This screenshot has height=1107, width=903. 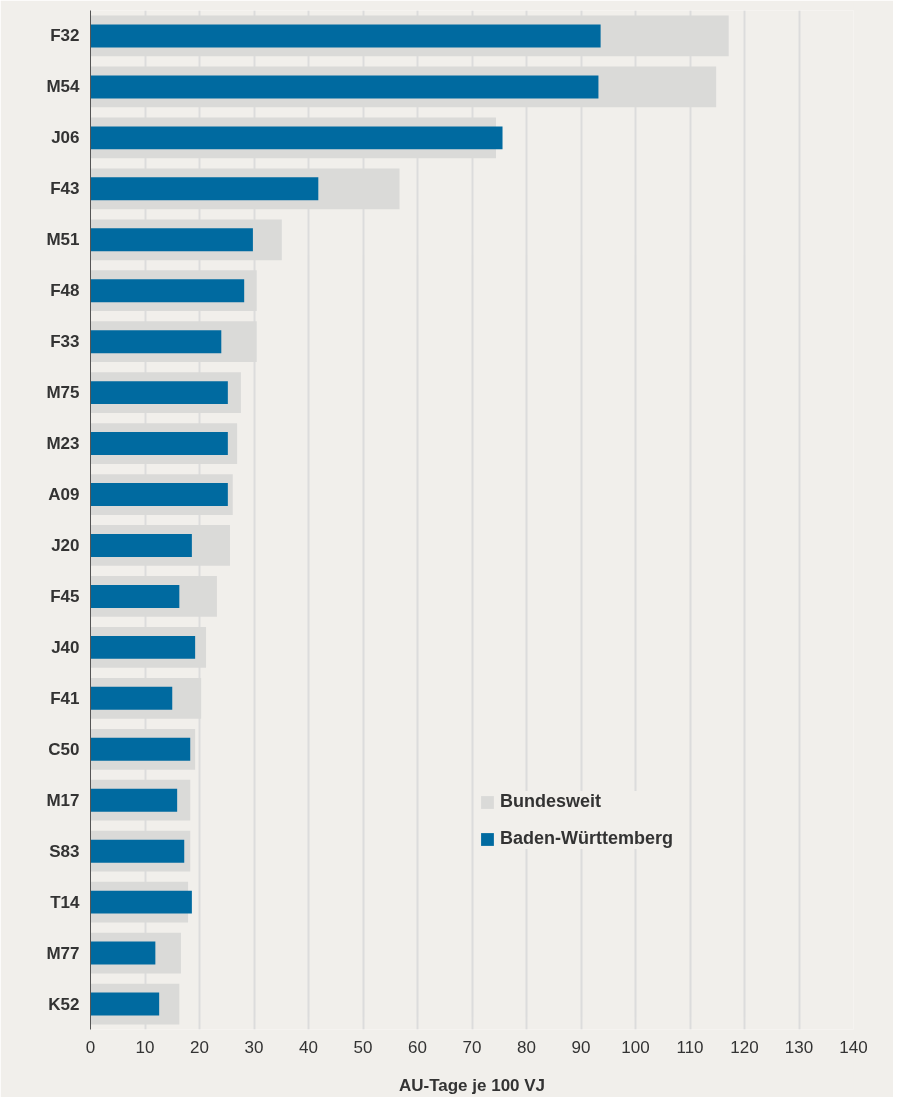 What do you see at coordinates (63, 87) in the screenshot?
I see `y-tick-label: M54` at bounding box center [63, 87].